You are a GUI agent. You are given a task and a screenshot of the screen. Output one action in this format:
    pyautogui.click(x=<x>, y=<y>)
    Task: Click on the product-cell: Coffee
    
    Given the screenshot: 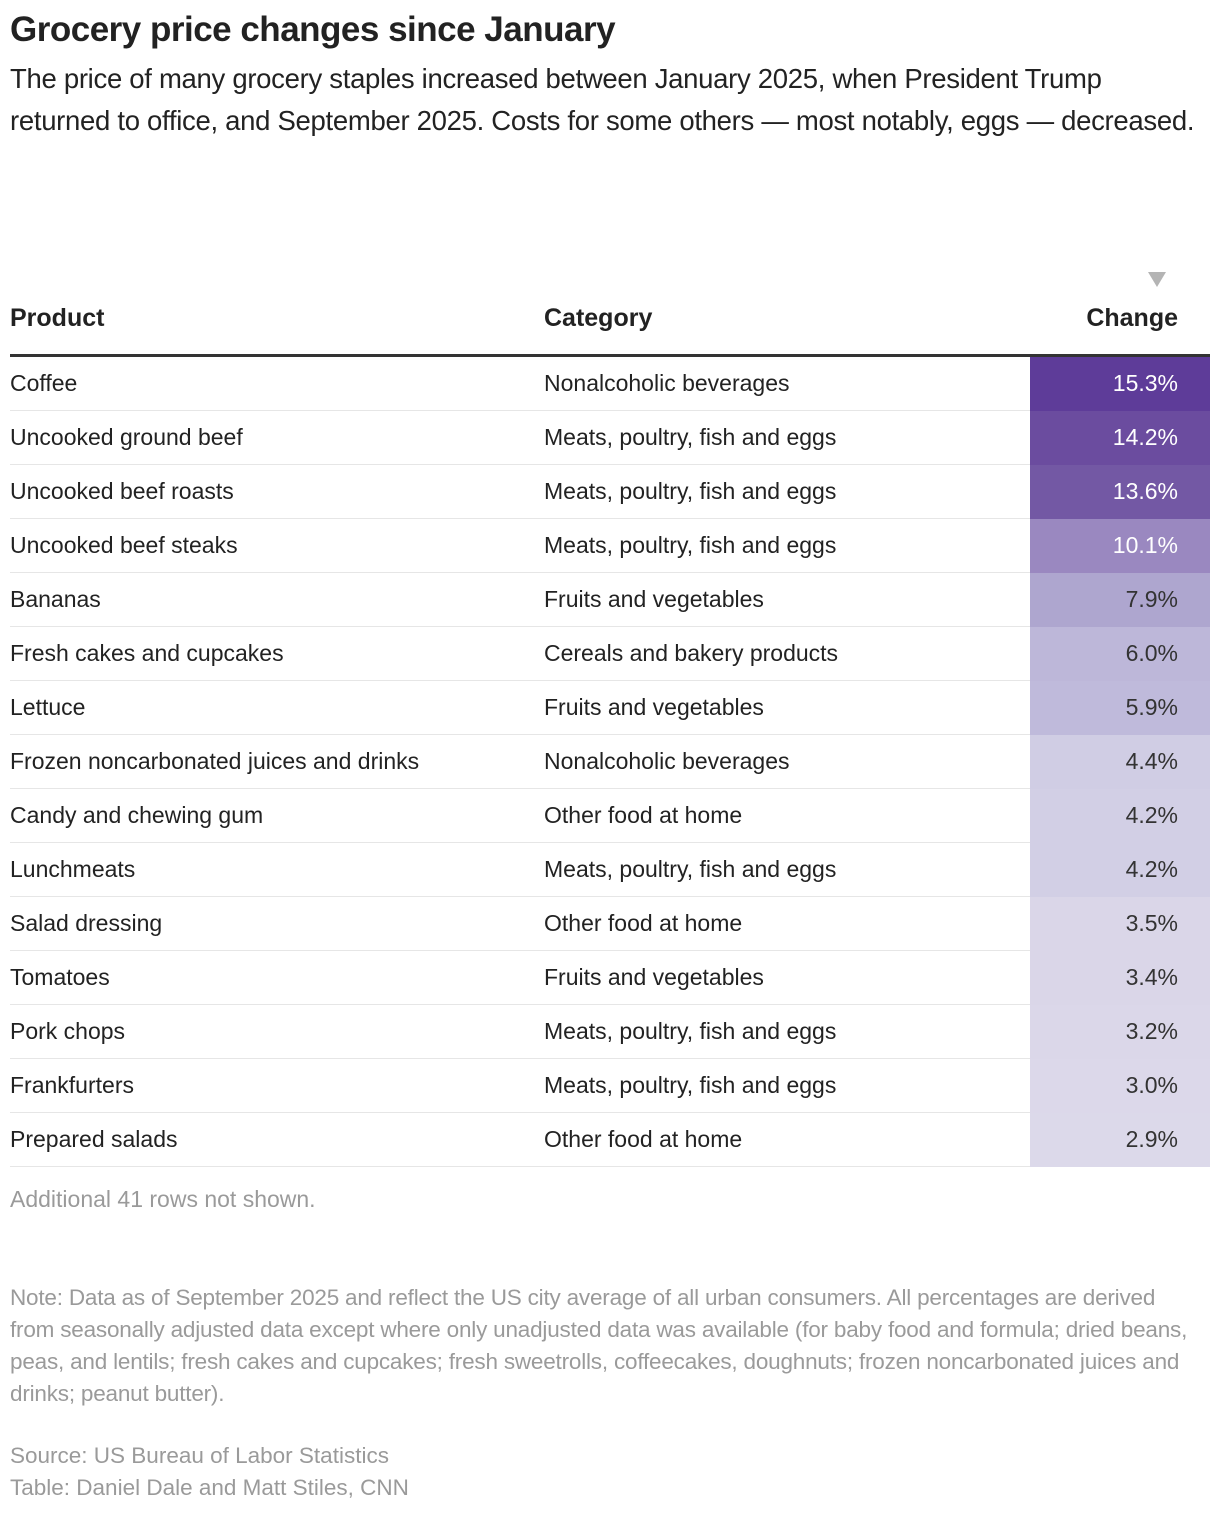 What is the action you would take?
    pyautogui.click(x=44, y=383)
    